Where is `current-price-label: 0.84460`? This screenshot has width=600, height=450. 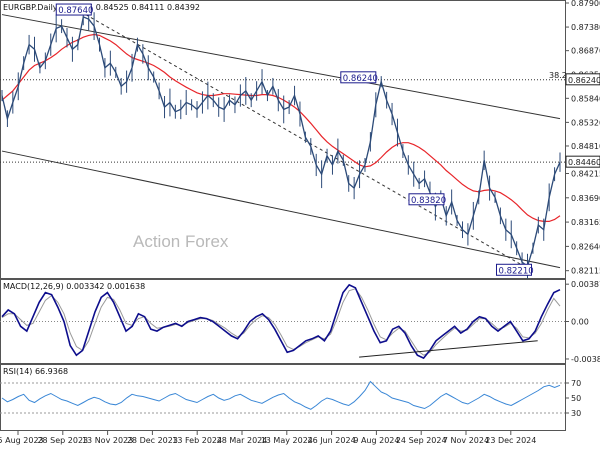
current-price-label: 0.84460 is located at coordinates (584, 162).